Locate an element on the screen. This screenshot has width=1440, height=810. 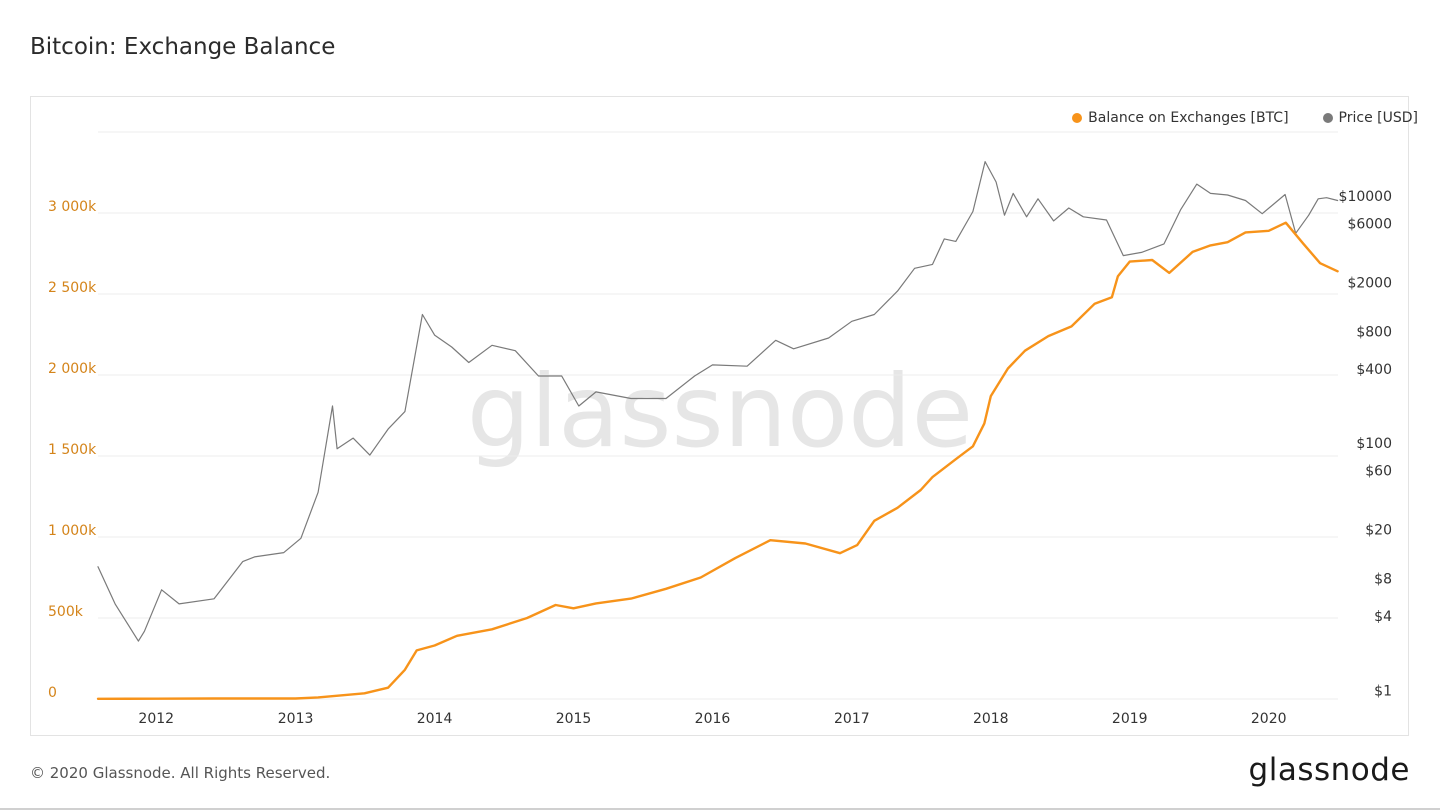
y-right-tick-label: $20 is located at coordinates (1378, 531).